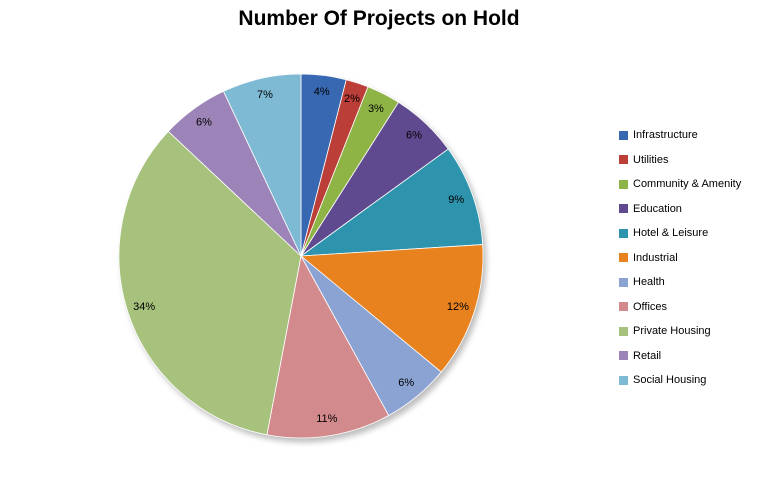 This screenshot has width=761, height=481. I want to click on legend-label-health: Health, so click(649, 282).